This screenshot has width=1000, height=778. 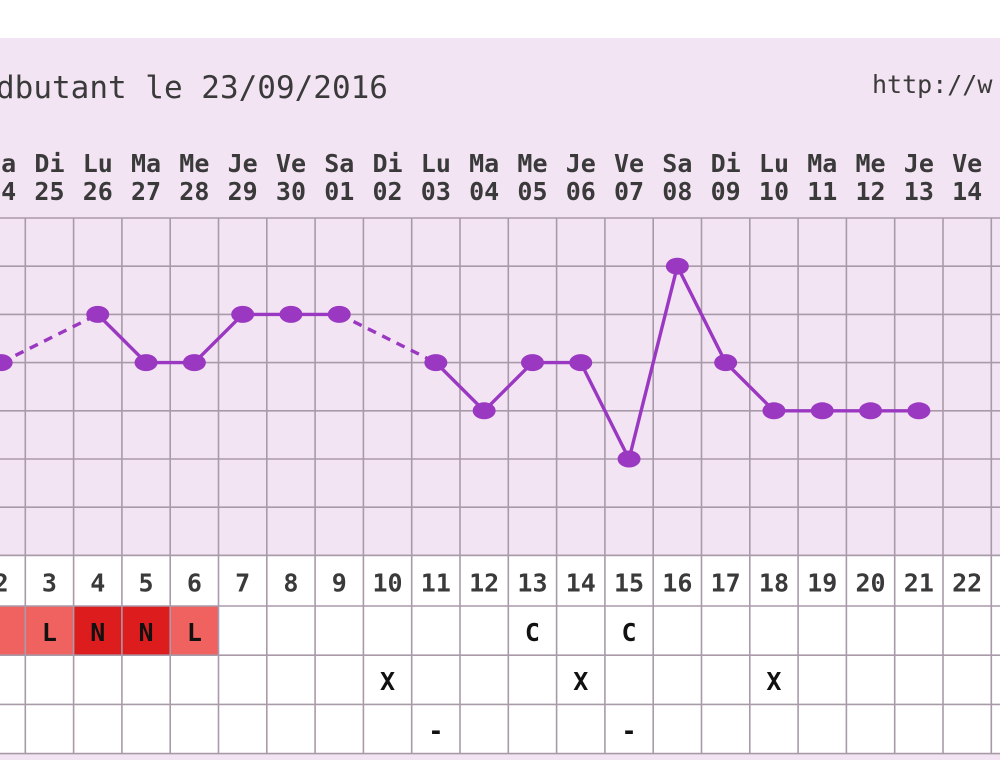 What do you see at coordinates (919, 582) in the screenshot?
I see `cycle-day-number: 21` at bounding box center [919, 582].